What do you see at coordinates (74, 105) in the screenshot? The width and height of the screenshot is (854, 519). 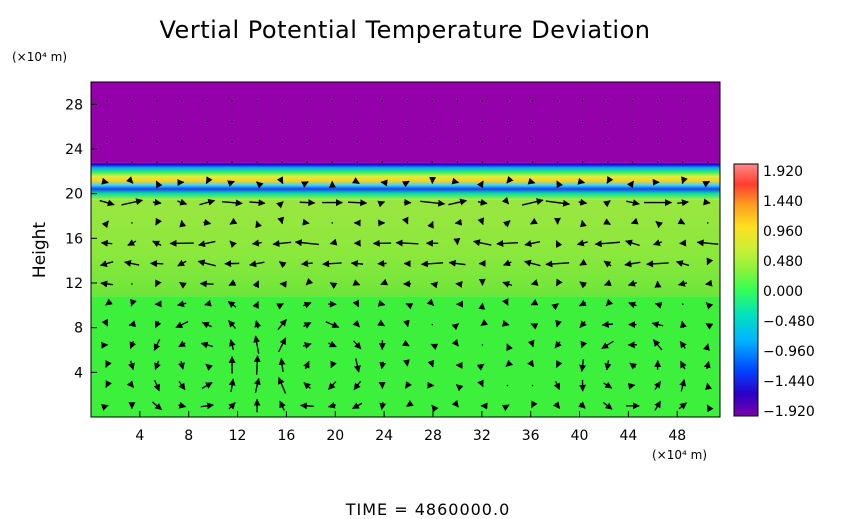 I see `y-tick-label: 28` at bounding box center [74, 105].